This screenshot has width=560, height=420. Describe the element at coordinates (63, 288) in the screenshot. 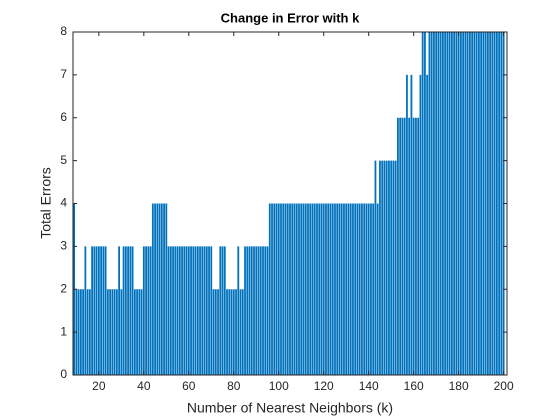

I see `y-tick-label: 2` at that location.